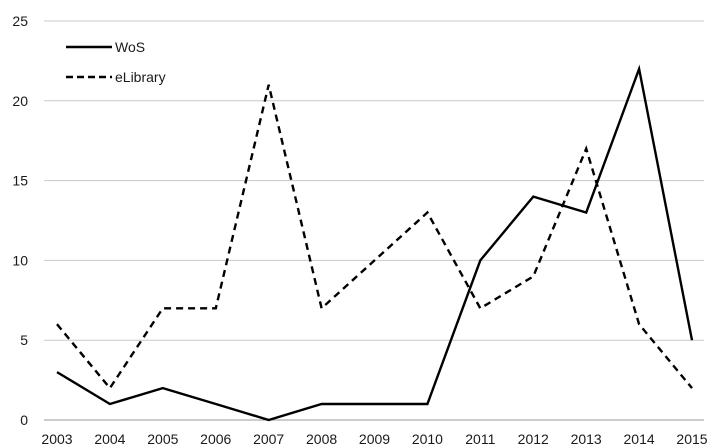 Image resolution: width=710 pixels, height=448 pixels. I want to click on x-tick-label: 2007, so click(268, 439).